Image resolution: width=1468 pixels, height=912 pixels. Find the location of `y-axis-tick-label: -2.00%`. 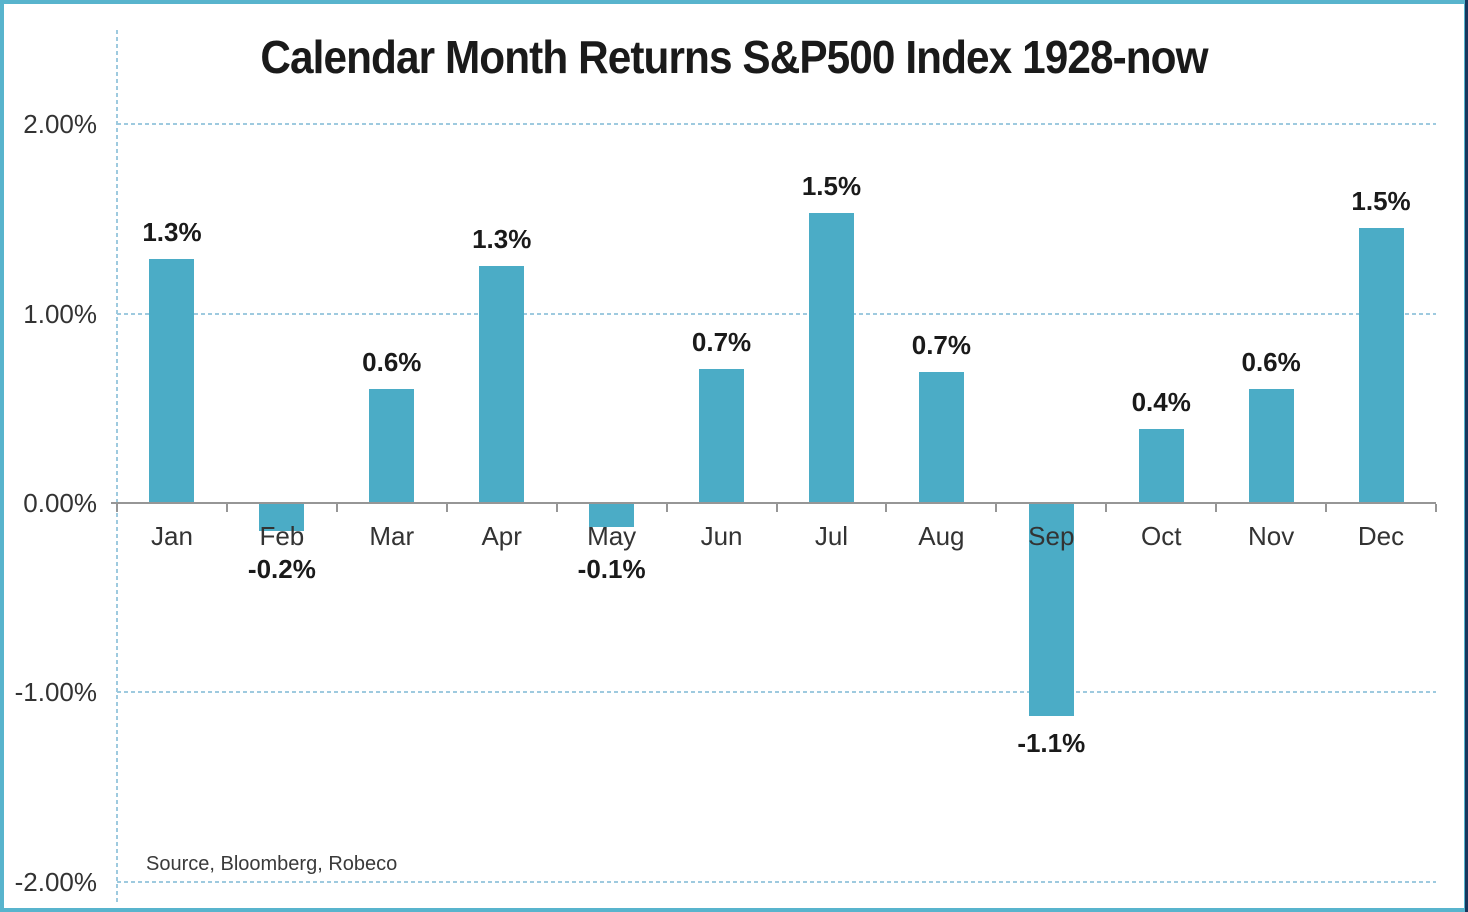

y-axis-tick-label: -2.00% is located at coordinates (55, 881).